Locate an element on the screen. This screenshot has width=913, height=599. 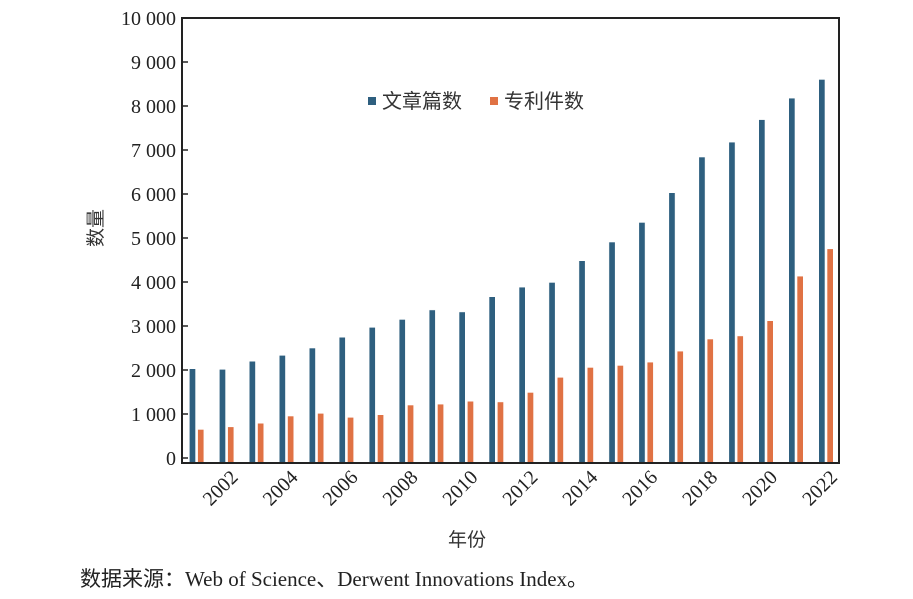
x-tick-label: 2006 is located at coordinates (341, 488).